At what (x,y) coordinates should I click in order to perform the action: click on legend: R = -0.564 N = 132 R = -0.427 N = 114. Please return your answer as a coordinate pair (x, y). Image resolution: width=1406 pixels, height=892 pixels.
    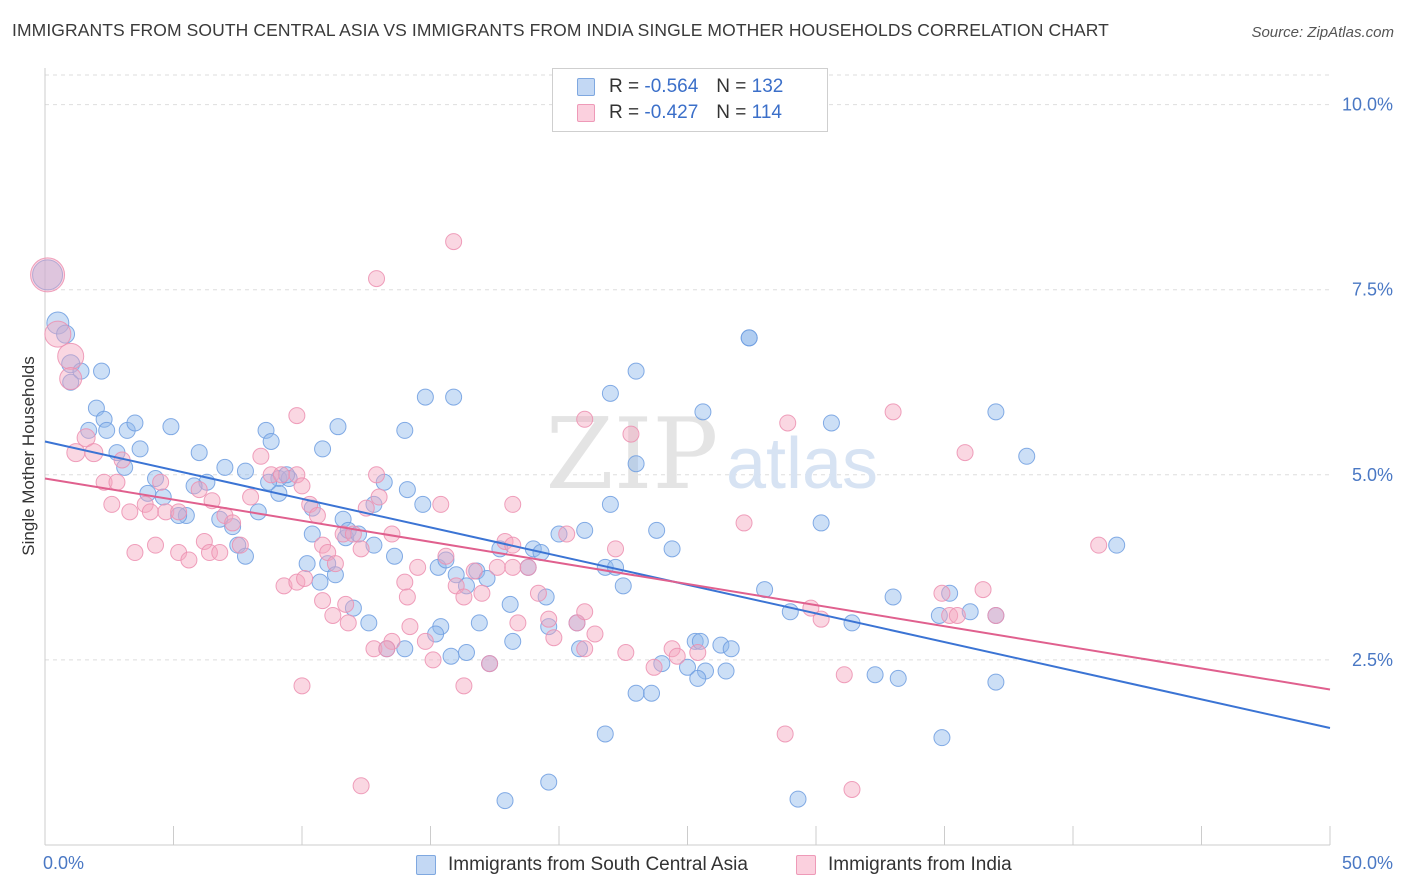
    Looking at the image, I should click on (690, 100).